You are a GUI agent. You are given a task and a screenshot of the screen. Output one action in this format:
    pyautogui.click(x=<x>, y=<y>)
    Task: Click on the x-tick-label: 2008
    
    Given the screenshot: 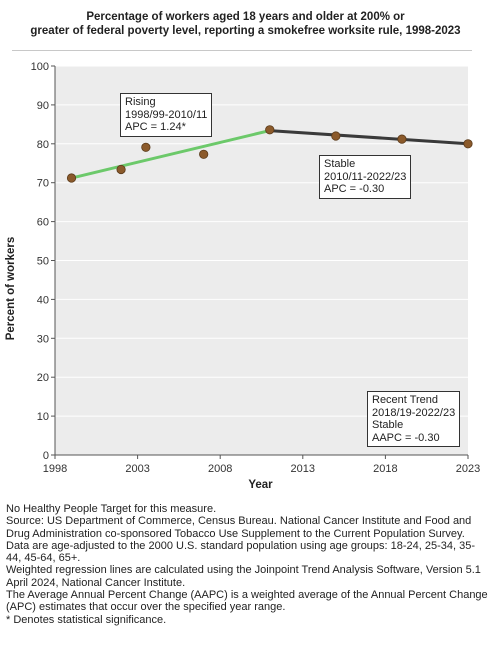 What is the action you would take?
    pyautogui.click(x=220, y=469)
    